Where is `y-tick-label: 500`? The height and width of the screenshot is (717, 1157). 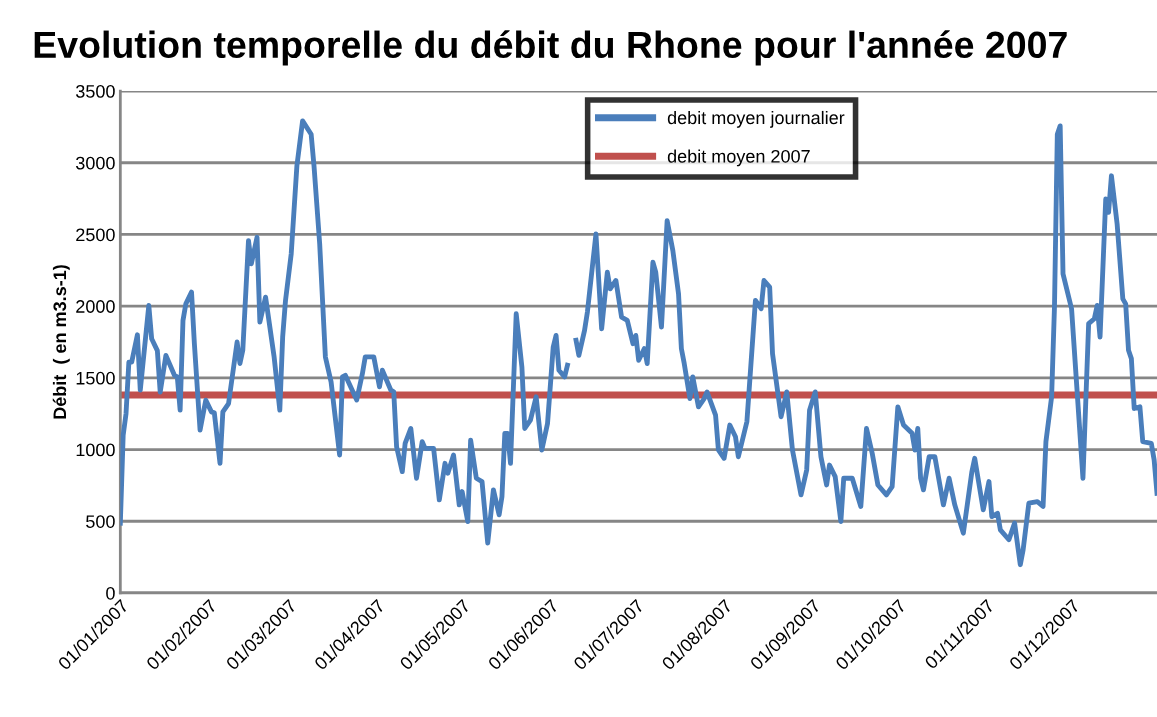 y-tick-label: 500 is located at coordinates (100, 521).